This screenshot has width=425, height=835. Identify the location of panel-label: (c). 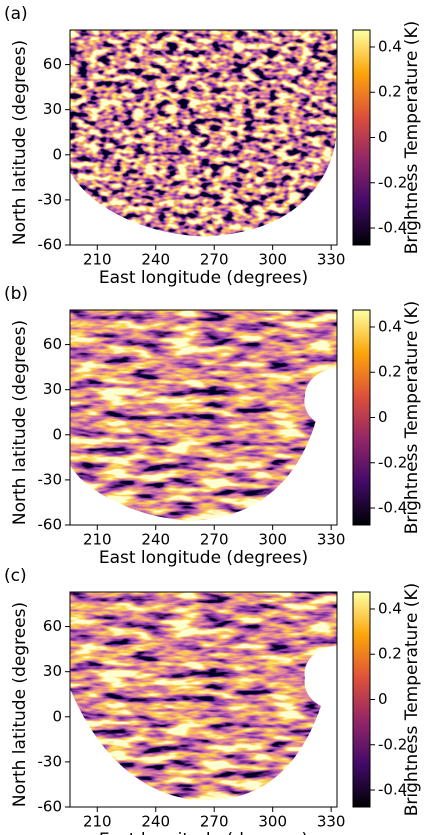
(15, 576).